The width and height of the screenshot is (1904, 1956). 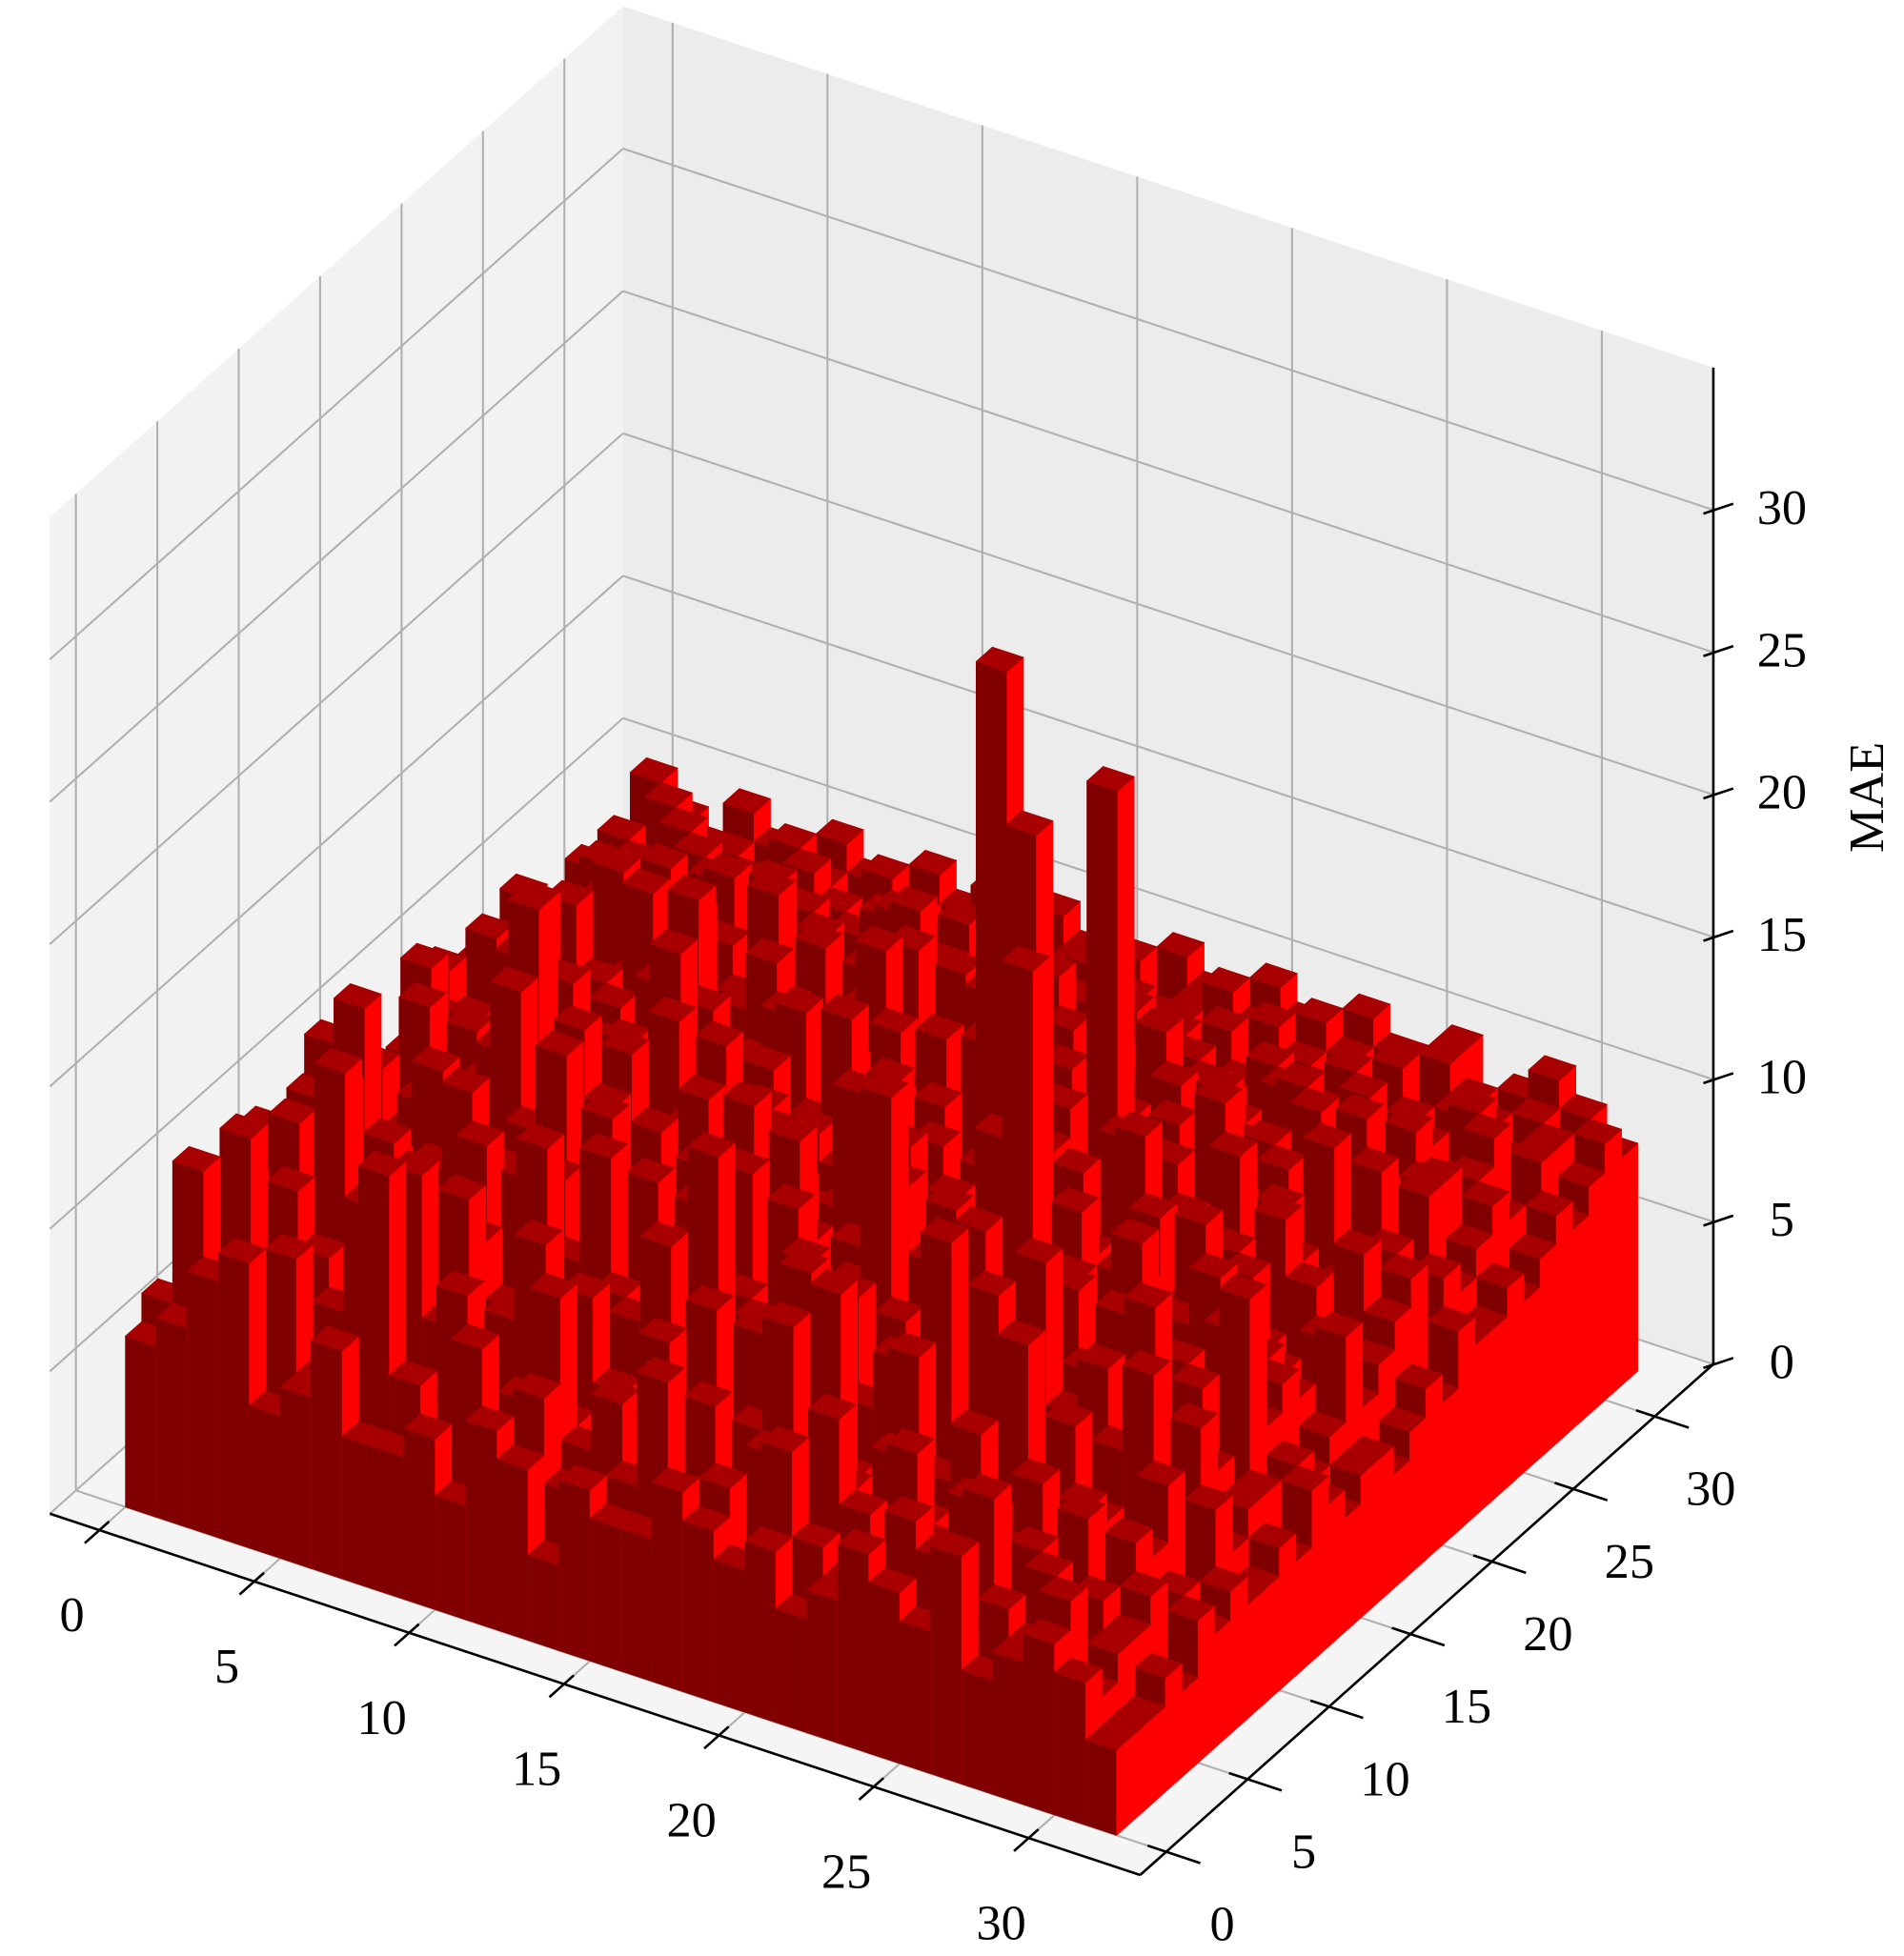 What do you see at coordinates (1109, 1780) in the screenshot?
I see `bar` at bounding box center [1109, 1780].